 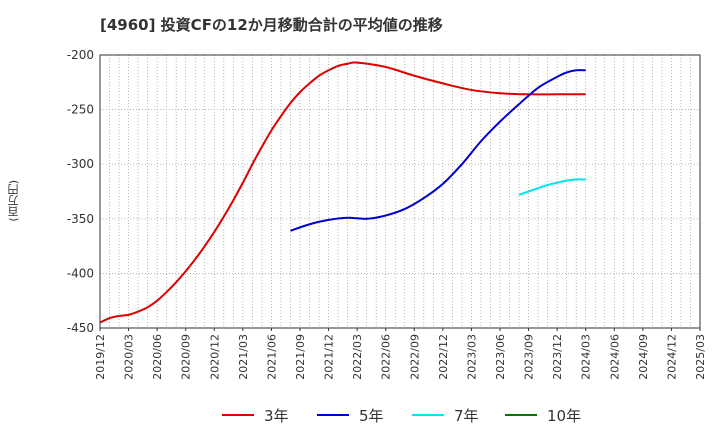 What do you see at coordinates (443, 357) in the screenshot?
I see `x-tick-label: 2022/12` at bounding box center [443, 357].